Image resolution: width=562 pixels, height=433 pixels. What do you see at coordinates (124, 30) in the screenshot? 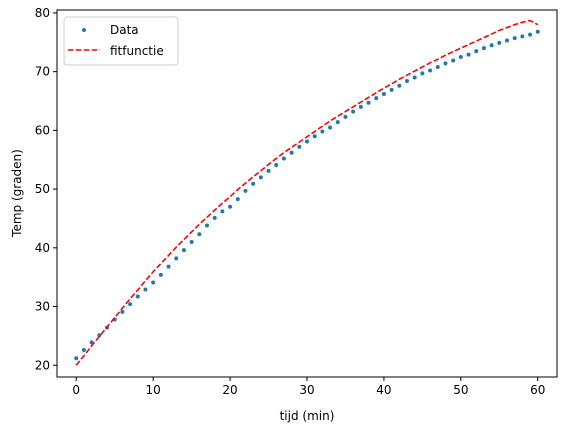
I see `legend-label-data: Data` at bounding box center [124, 30].